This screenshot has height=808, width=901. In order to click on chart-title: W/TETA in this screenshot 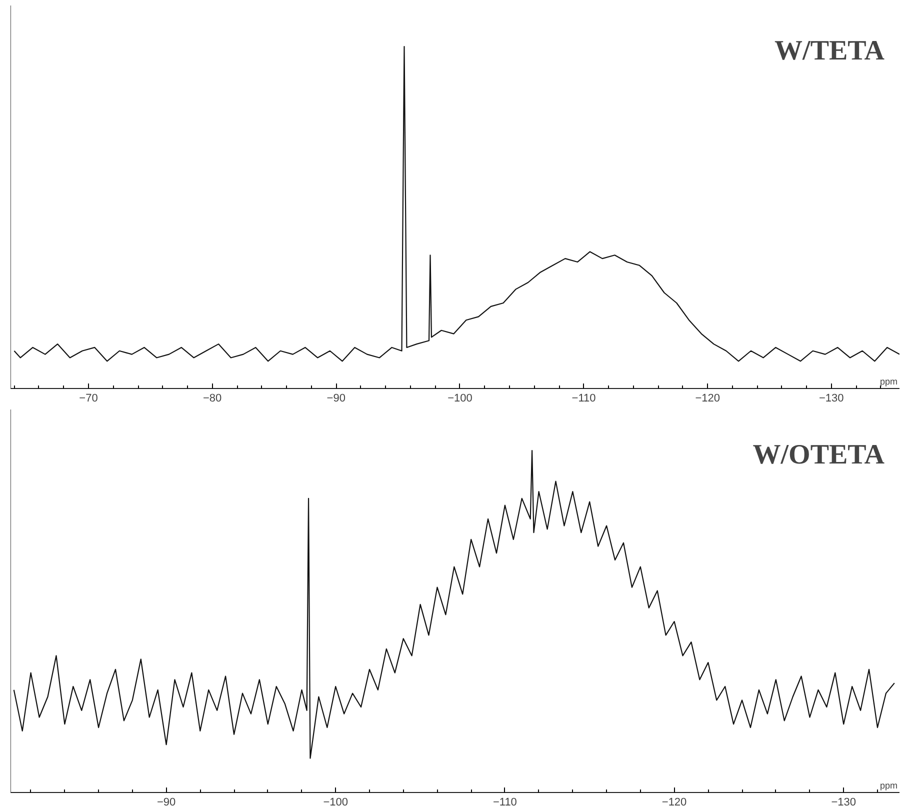, I will do `click(830, 51)`.